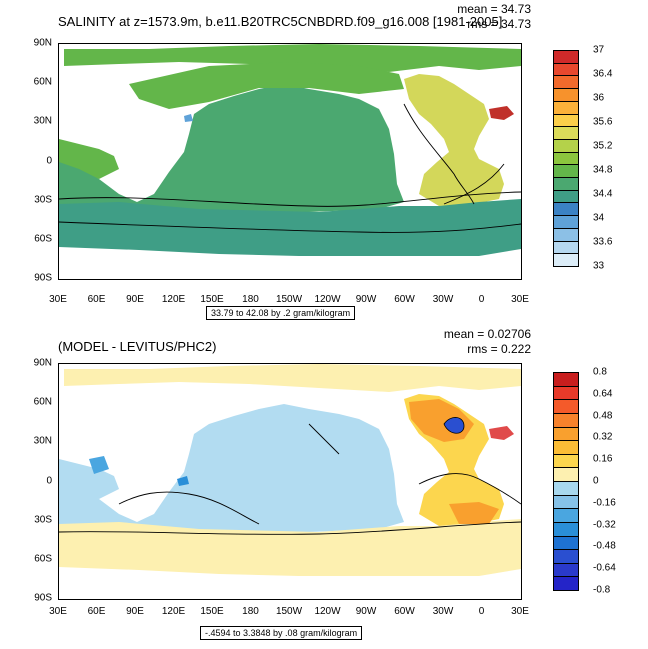  What do you see at coordinates (494, 9) in the screenshot?
I see `salinity-mean: mean = 34.73` at bounding box center [494, 9].